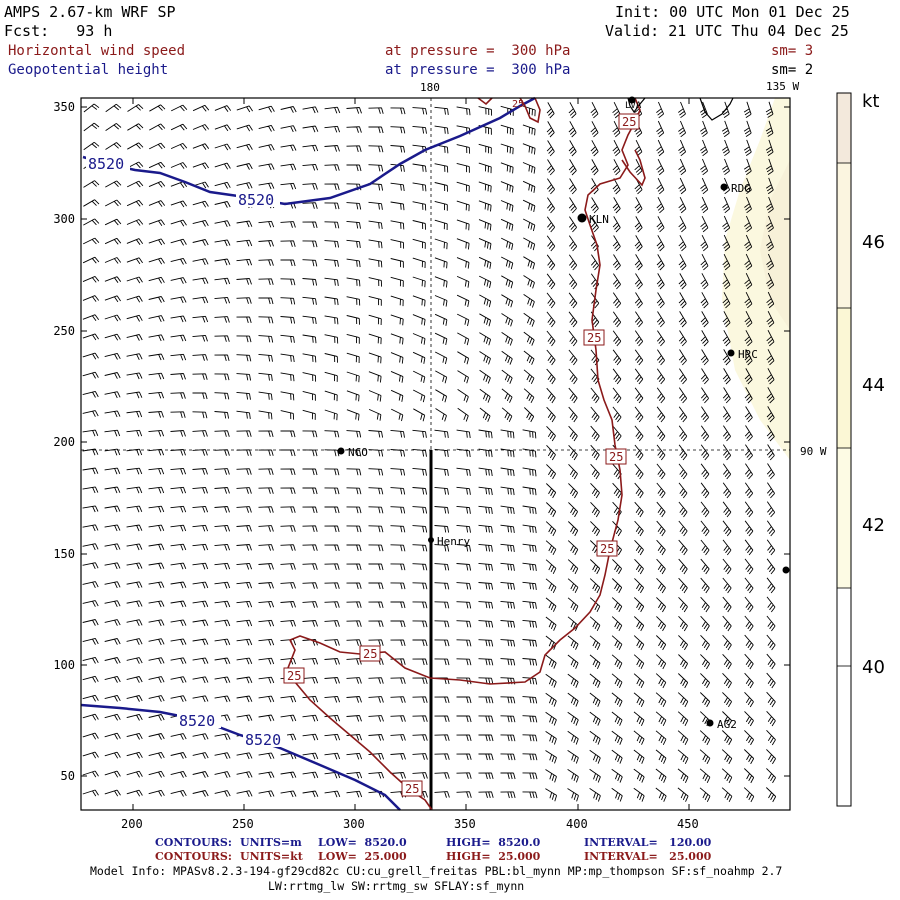 The height and width of the screenshot is (900, 900). Describe the element at coordinates (518, 104) in the screenshot. I see `speed-label-8: 25` at that location.